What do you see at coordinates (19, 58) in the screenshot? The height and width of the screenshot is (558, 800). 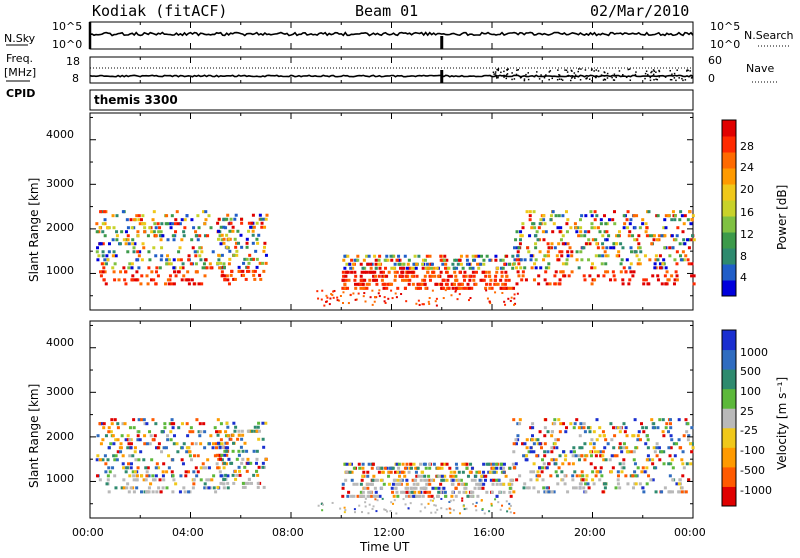 I see `freq-label: Freq.` at bounding box center [19, 58].